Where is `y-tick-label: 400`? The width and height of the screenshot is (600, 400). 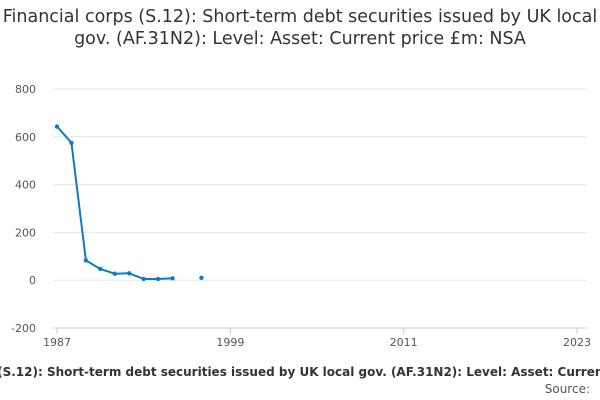 y-tick-label: 400 is located at coordinates (25, 185).